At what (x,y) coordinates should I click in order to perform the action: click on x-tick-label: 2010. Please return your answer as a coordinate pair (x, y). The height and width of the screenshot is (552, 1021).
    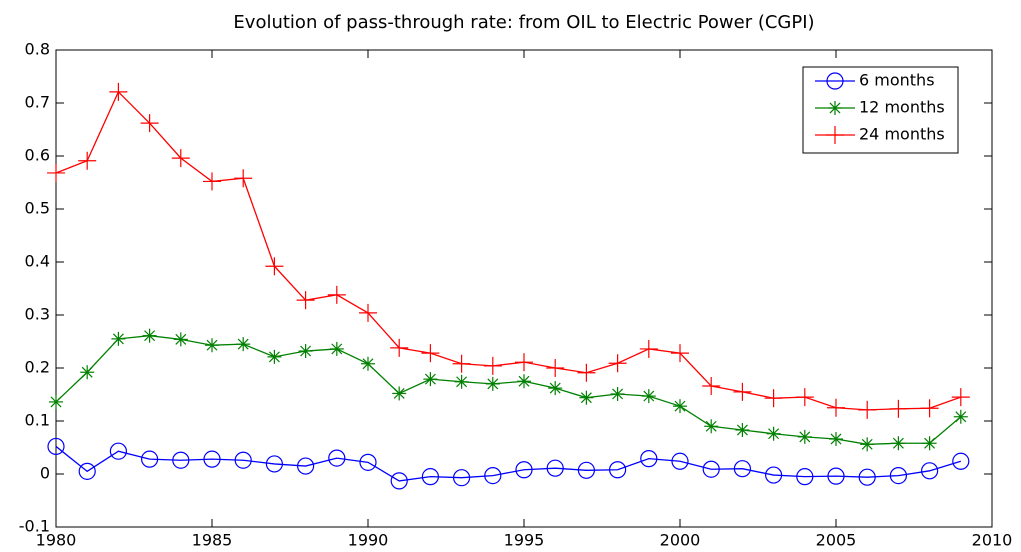
    Looking at the image, I should click on (992, 540).